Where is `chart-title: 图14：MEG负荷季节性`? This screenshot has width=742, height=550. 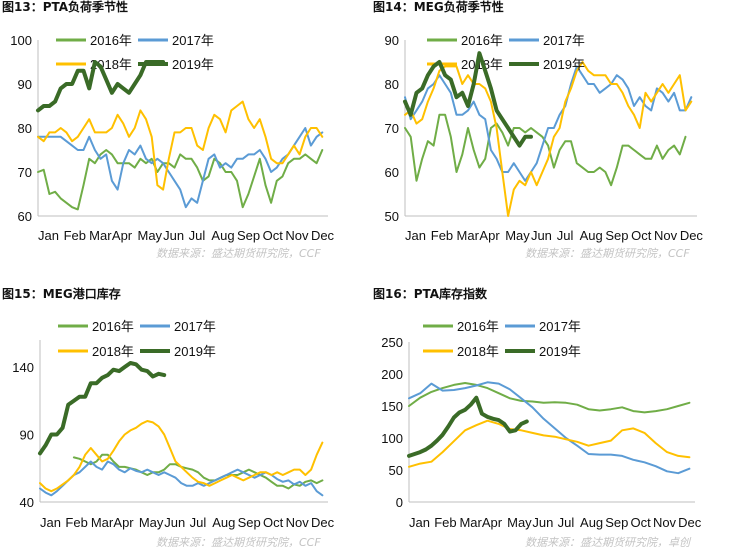
chart-title: 图14：MEG负荷季节性 is located at coordinates (438, 7).